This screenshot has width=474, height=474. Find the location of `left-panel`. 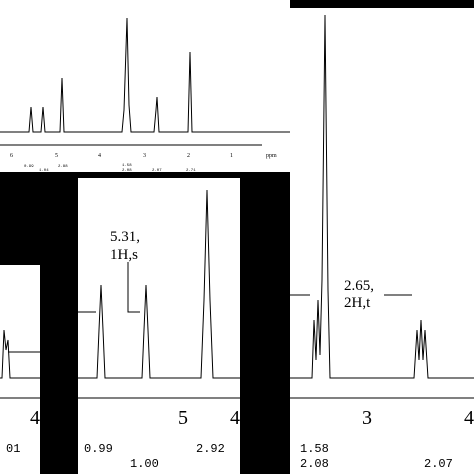

left-panel is located at coordinates (20, 369).